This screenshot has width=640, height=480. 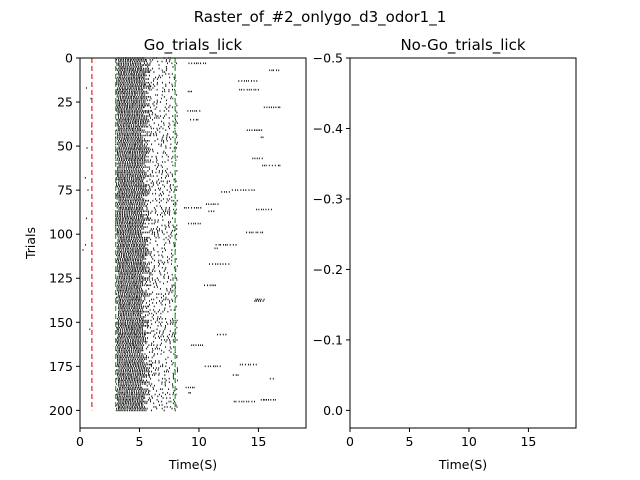 What do you see at coordinates (61, 278) in the screenshot?
I see `y-tick-label: 125` at bounding box center [61, 278].